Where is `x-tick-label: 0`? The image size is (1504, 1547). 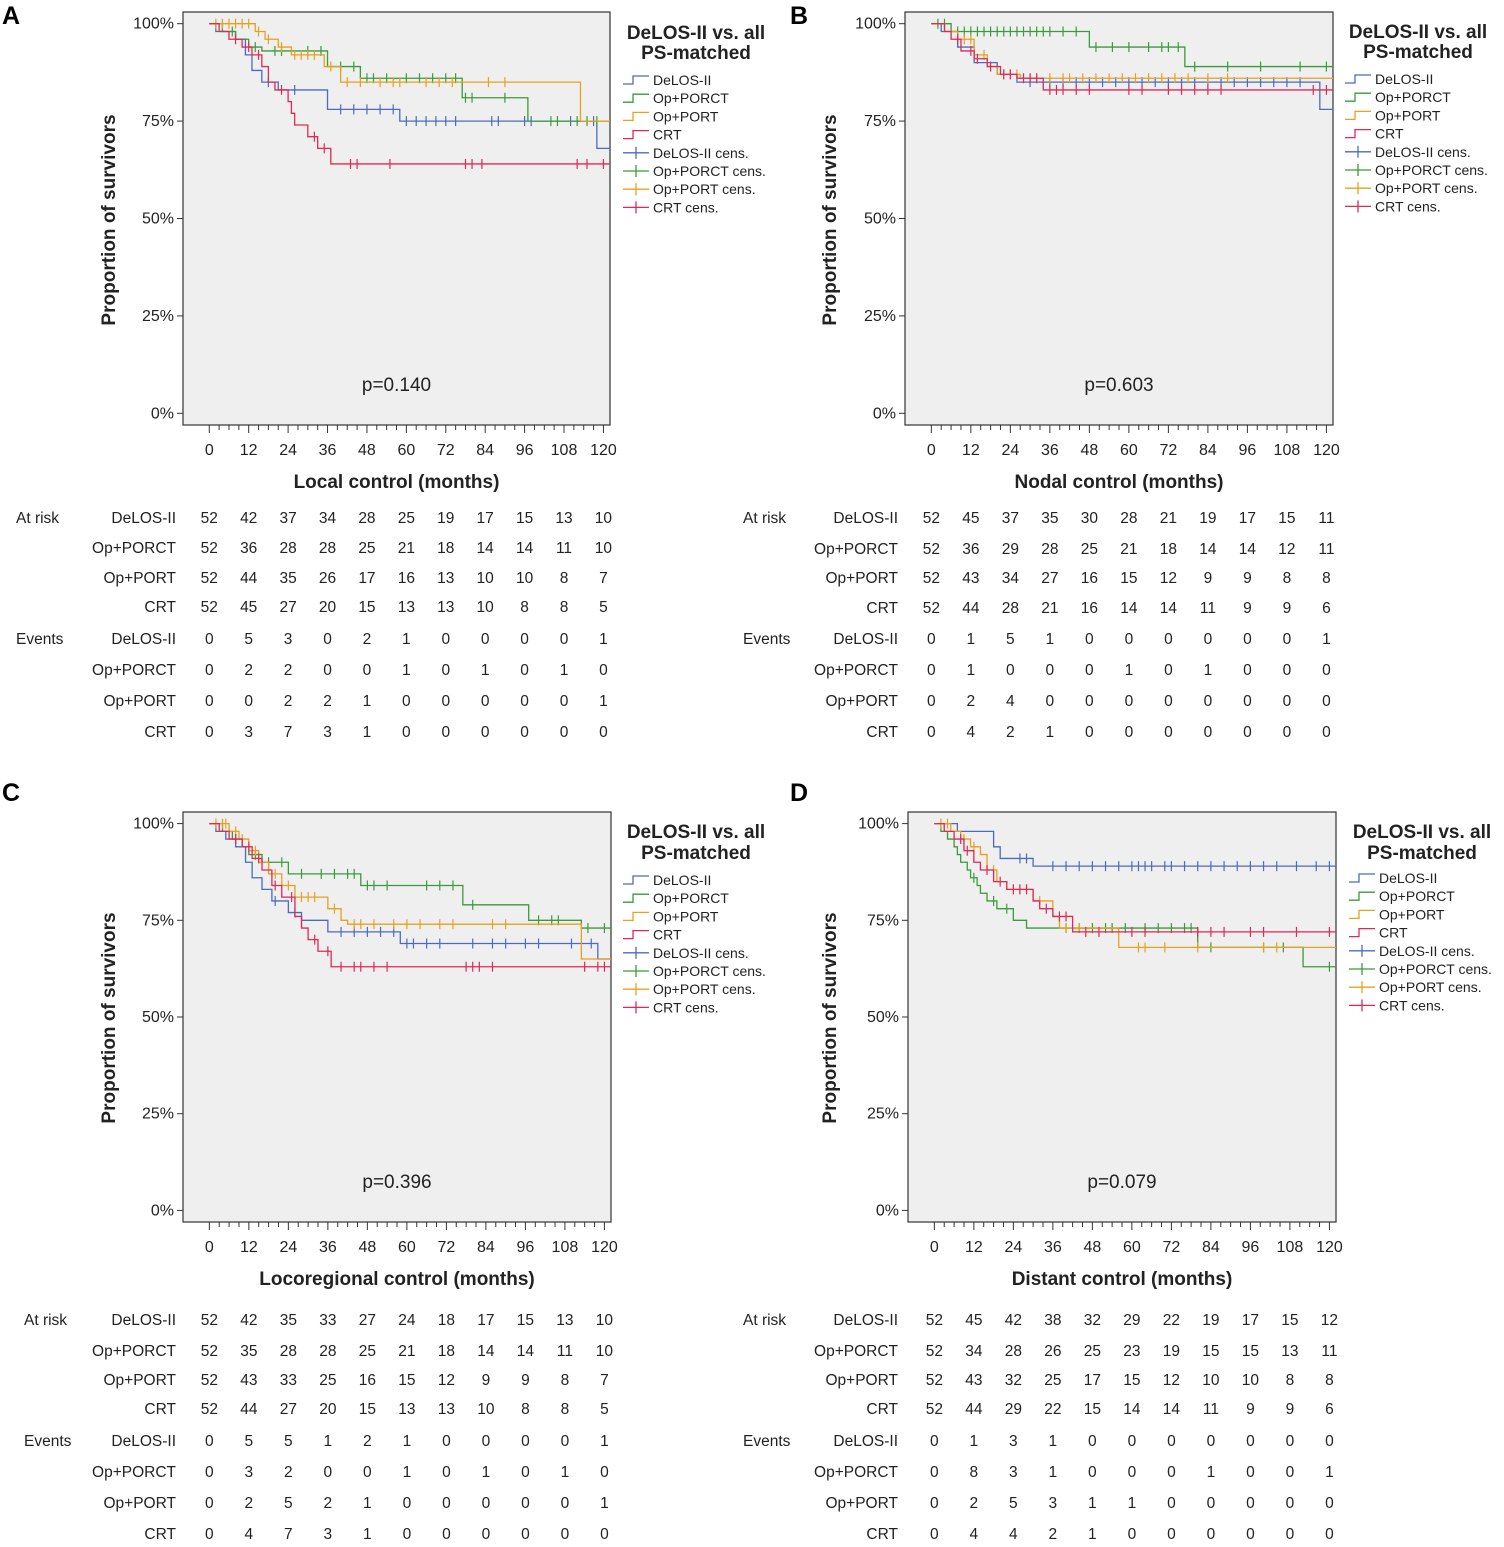 x-tick-label: 0 is located at coordinates (931, 450).